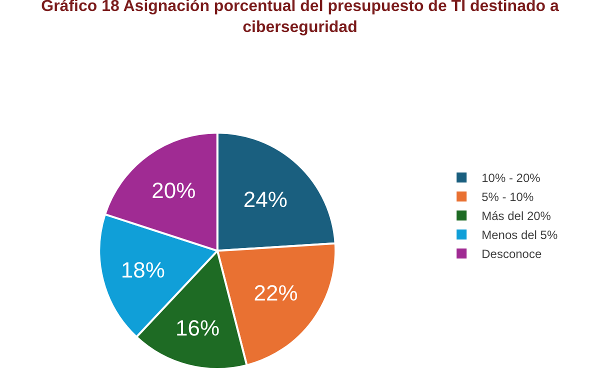 The height and width of the screenshot is (374, 600). Describe the element at coordinates (174, 191) in the screenshot. I see `data-label: 20%` at that location.